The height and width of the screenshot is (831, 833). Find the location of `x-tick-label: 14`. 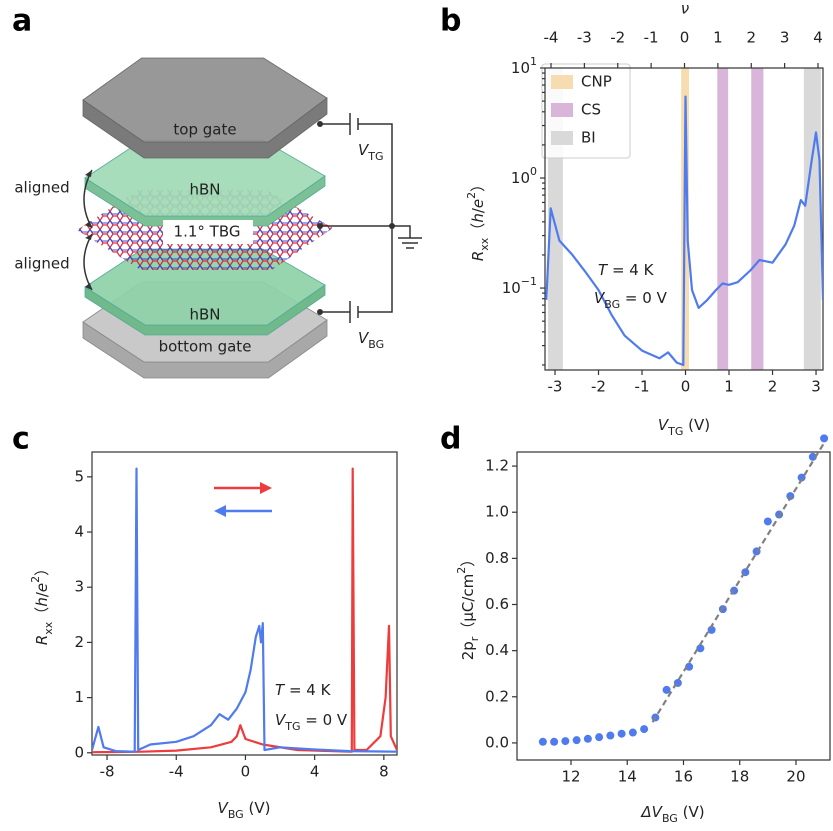

x-tick-label: 14 is located at coordinates (627, 777).